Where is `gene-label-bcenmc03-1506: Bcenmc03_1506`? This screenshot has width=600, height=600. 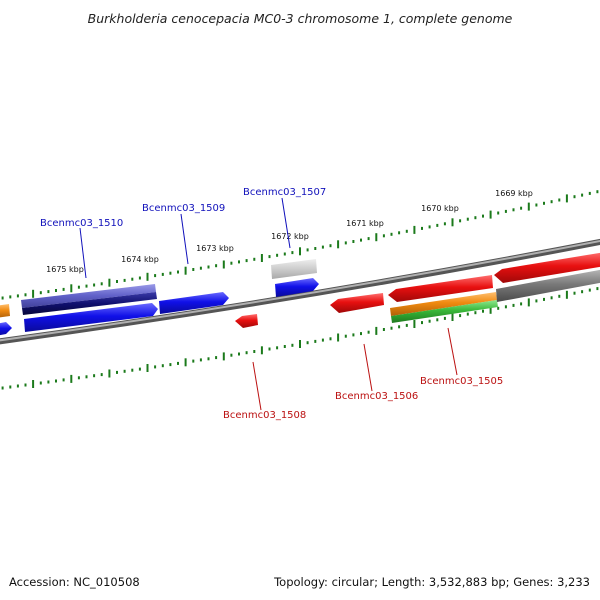 gene-label-bcenmc03-1506: Bcenmc03_1506 is located at coordinates (376, 396).